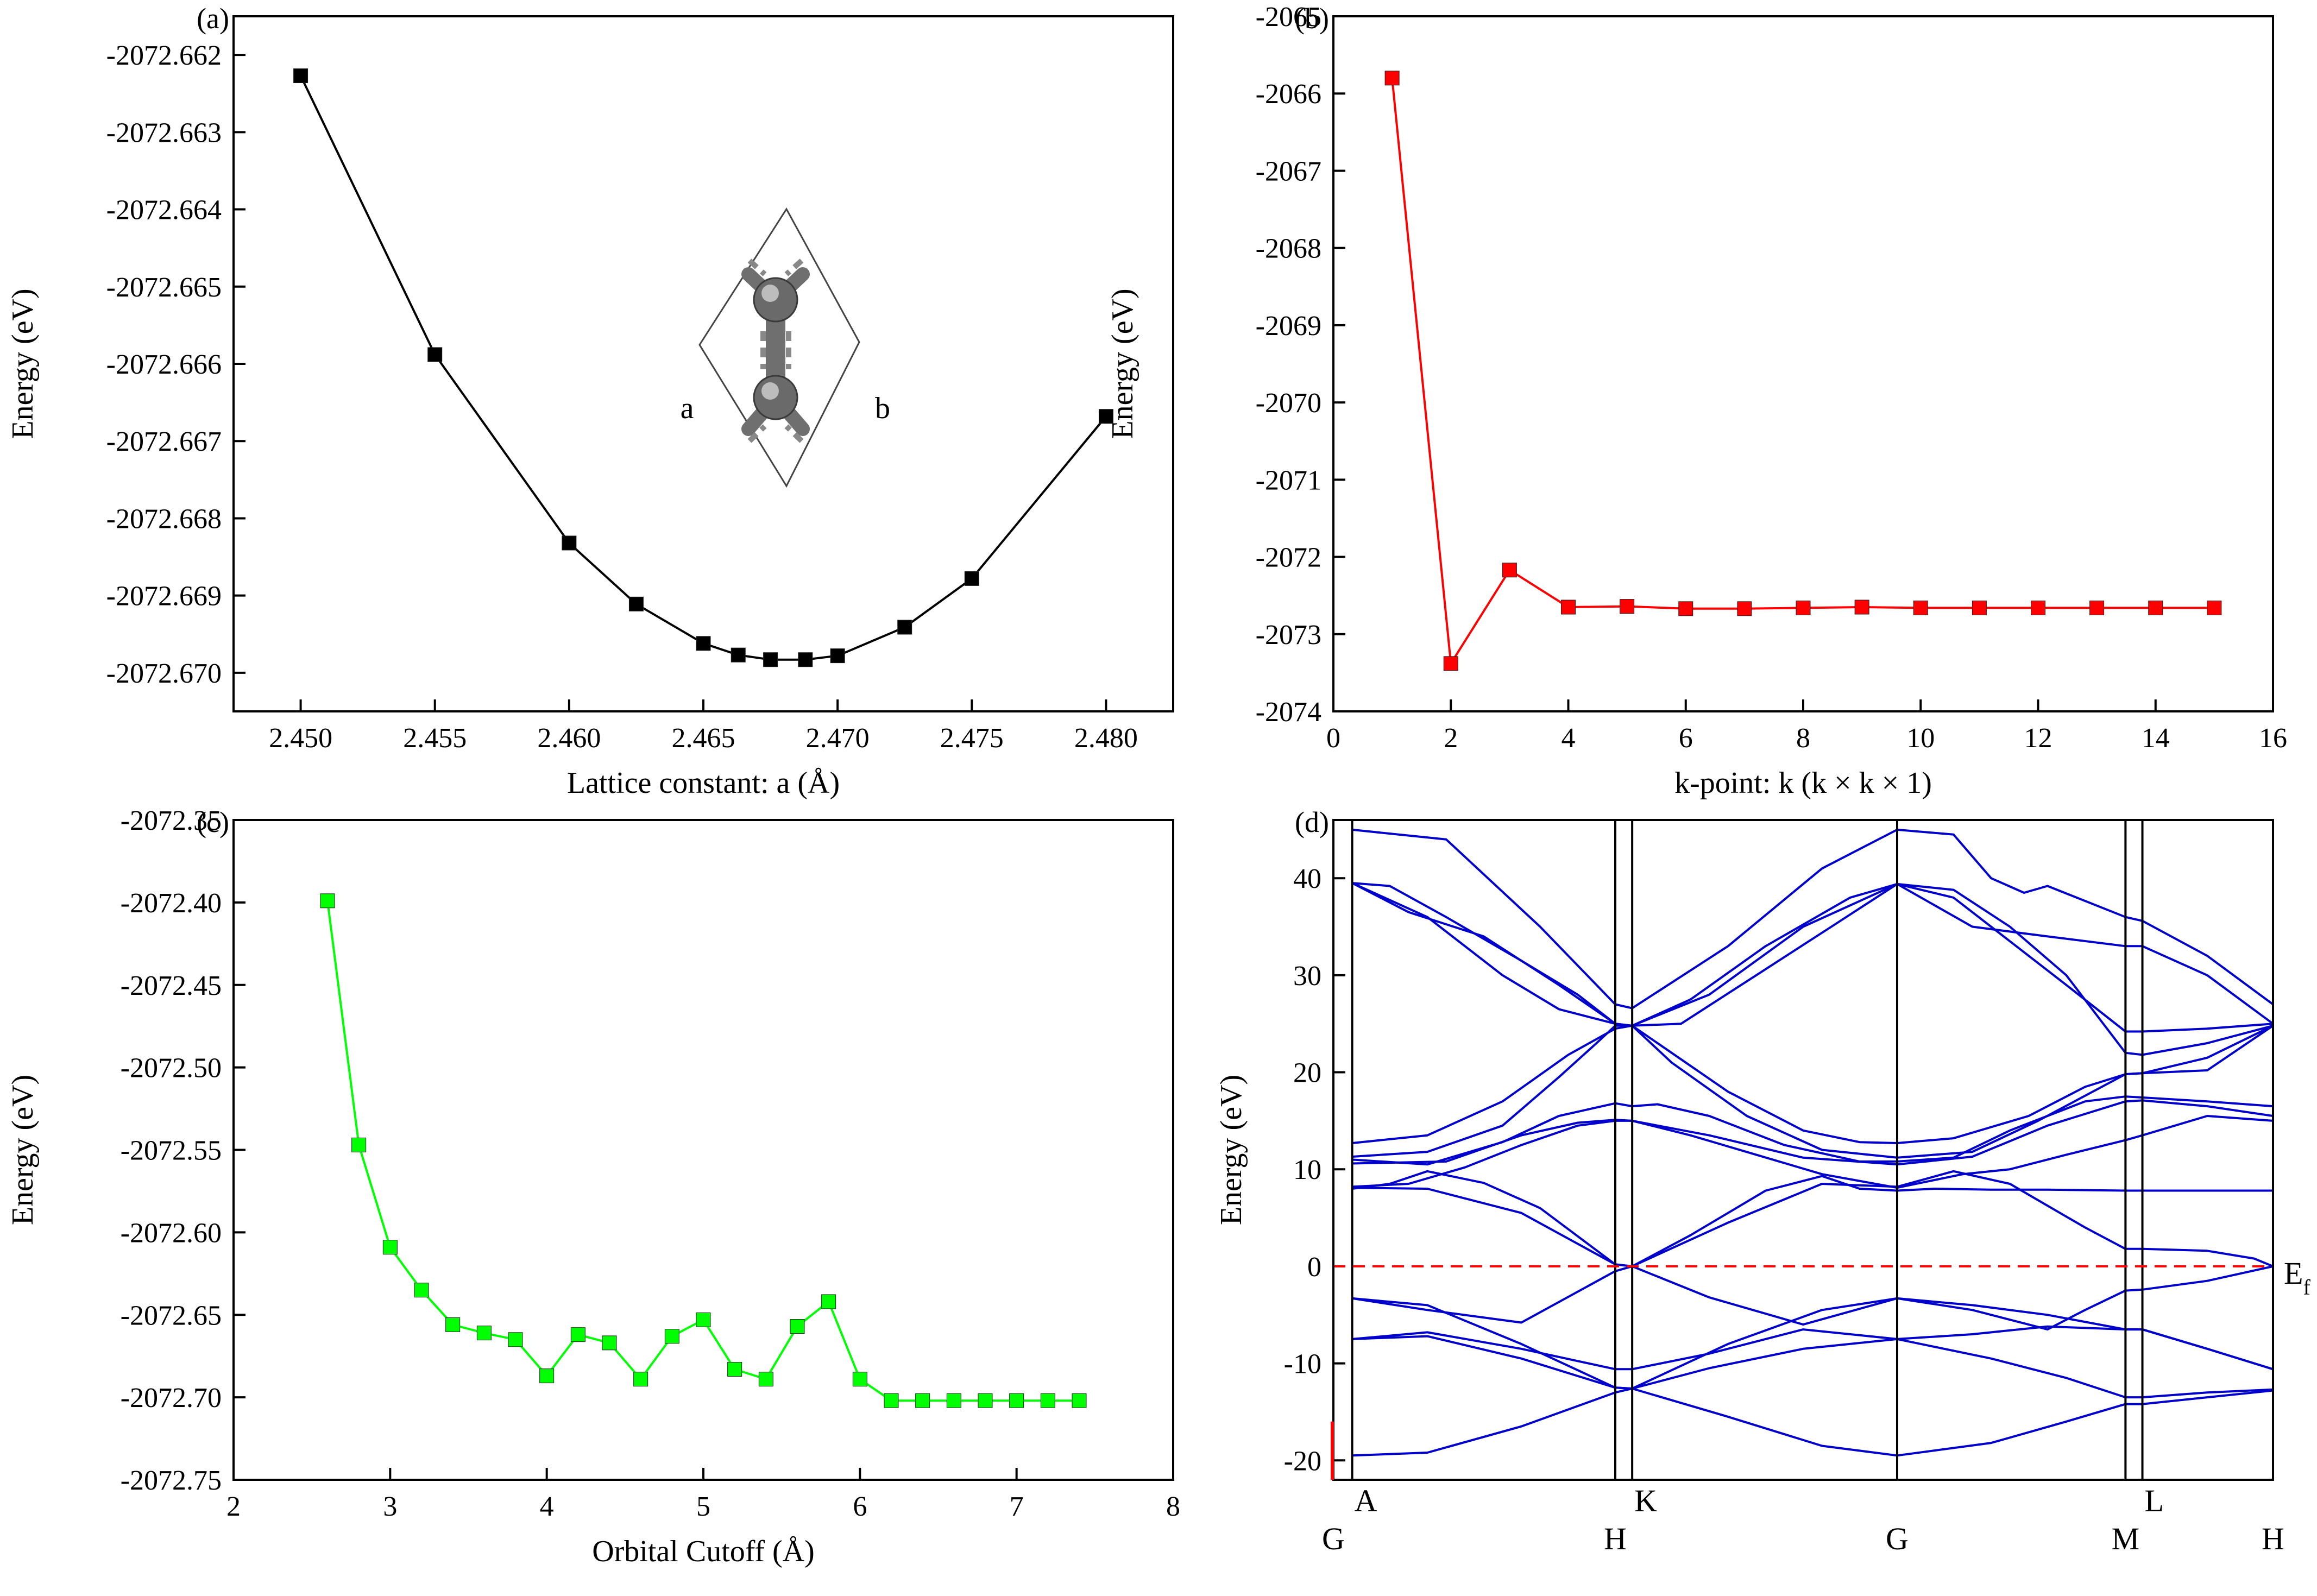  What do you see at coordinates (882, 408) in the screenshot?
I see `inset-label-b: b` at bounding box center [882, 408].